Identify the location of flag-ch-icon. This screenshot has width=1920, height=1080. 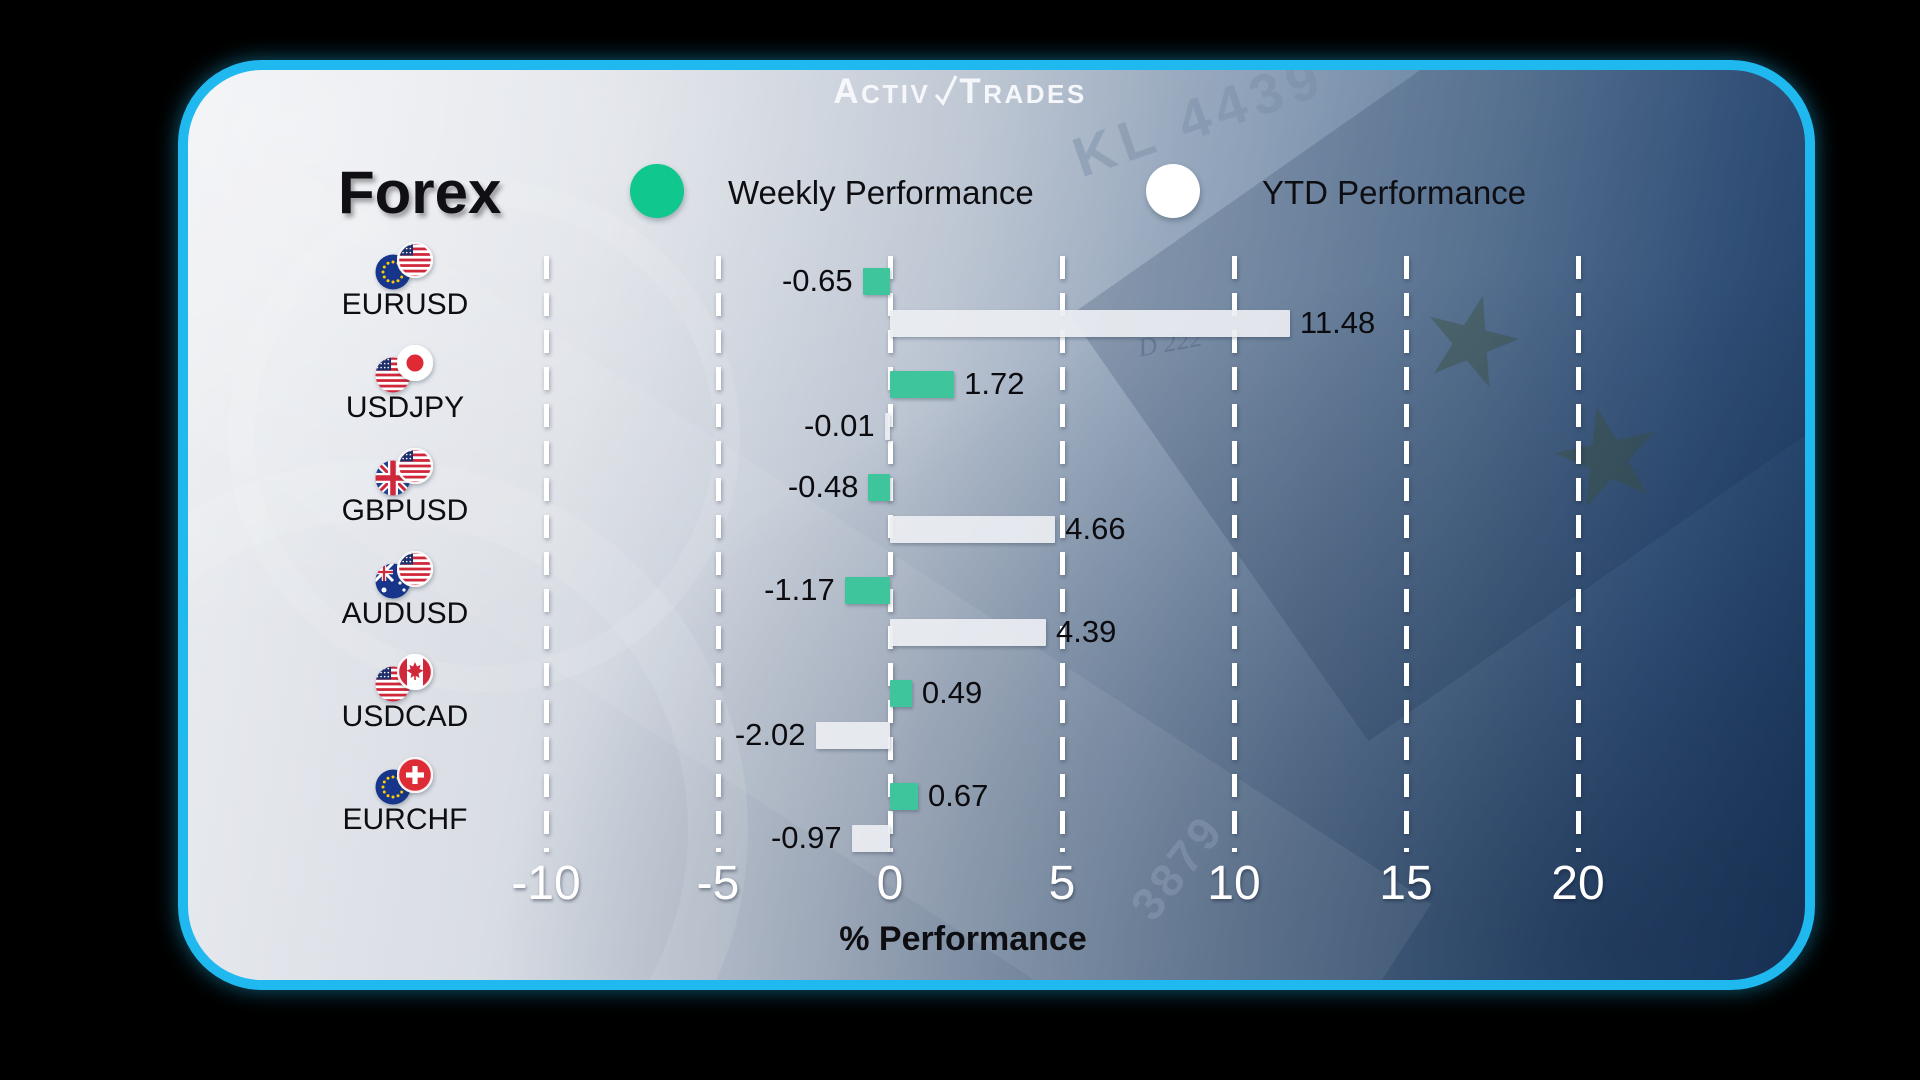
(415, 775).